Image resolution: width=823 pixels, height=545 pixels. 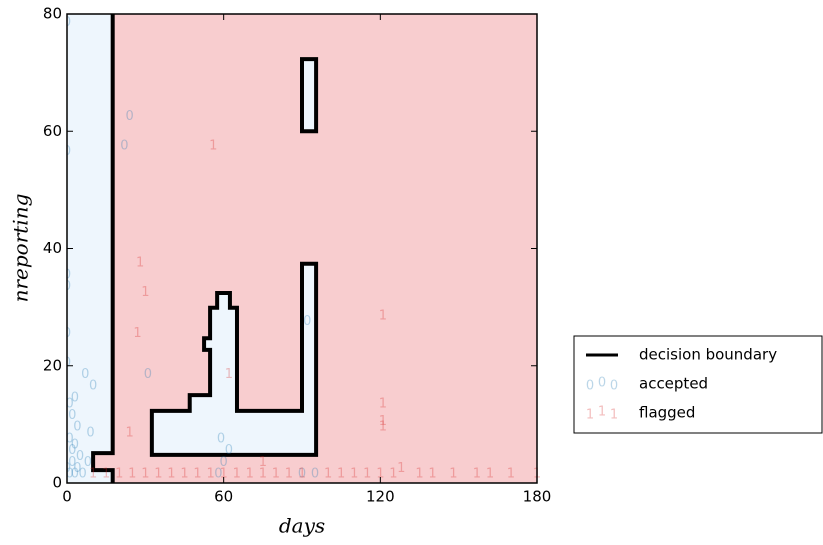 What do you see at coordinates (57, 483) in the screenshot?
I see `y-tick-label: 0` at bounding box center [57, 483].